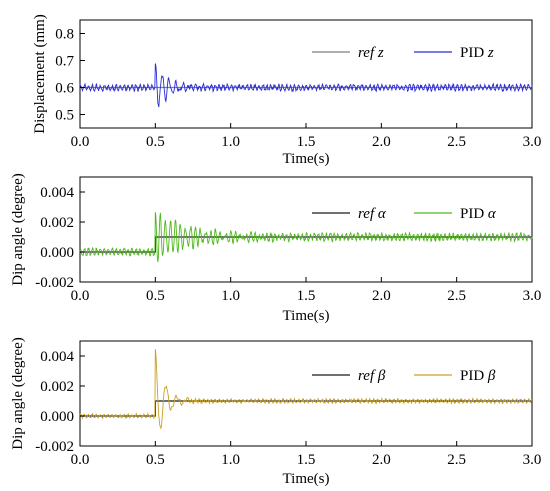 The width and height of the screenshot is (550, 491). I want to click on legend-label: ref β, so click(372, 376).